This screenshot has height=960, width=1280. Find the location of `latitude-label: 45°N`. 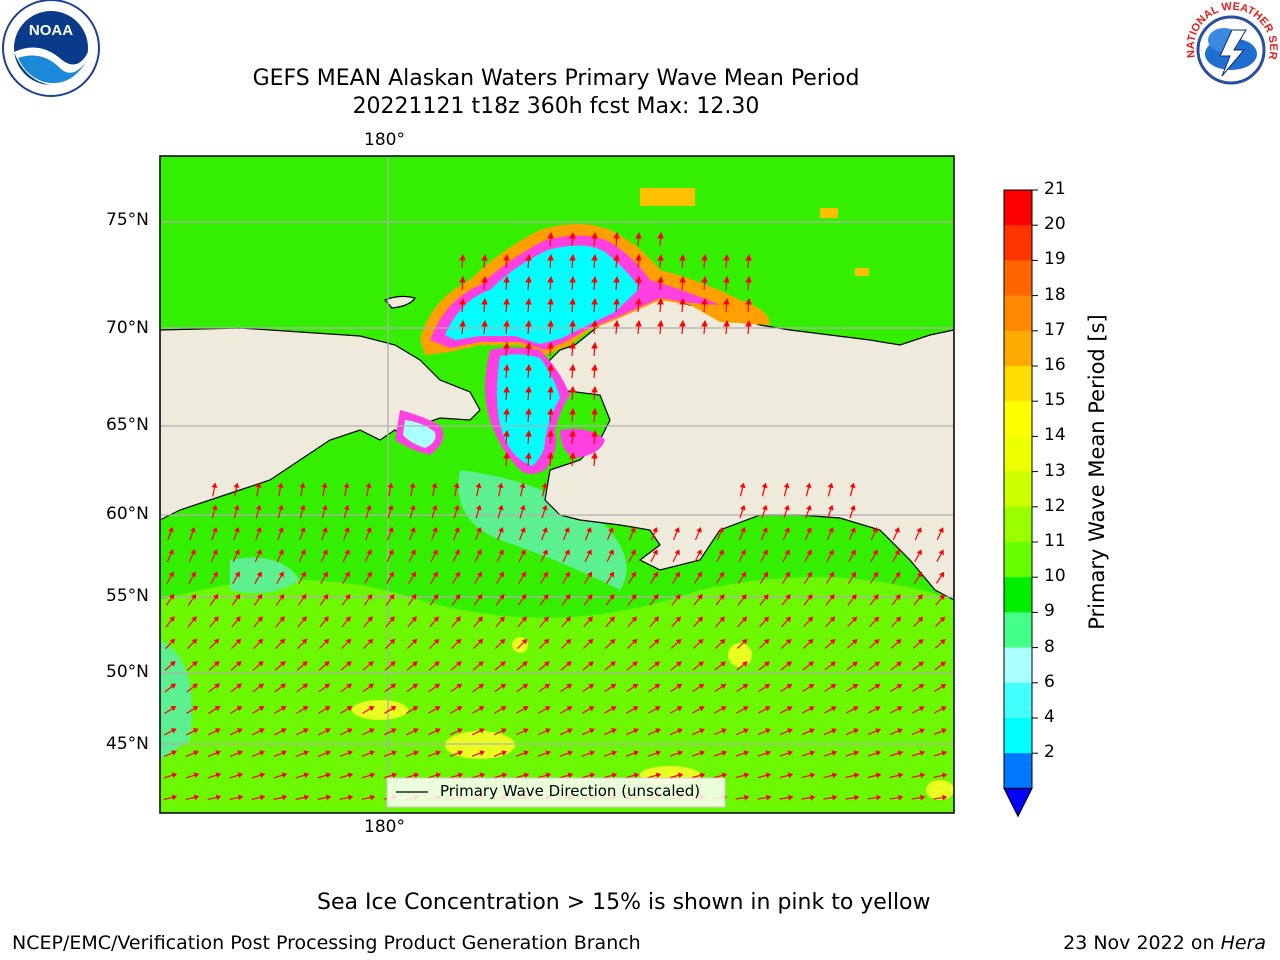

latitude-label: 45°N is located at coordinates (127, 744).